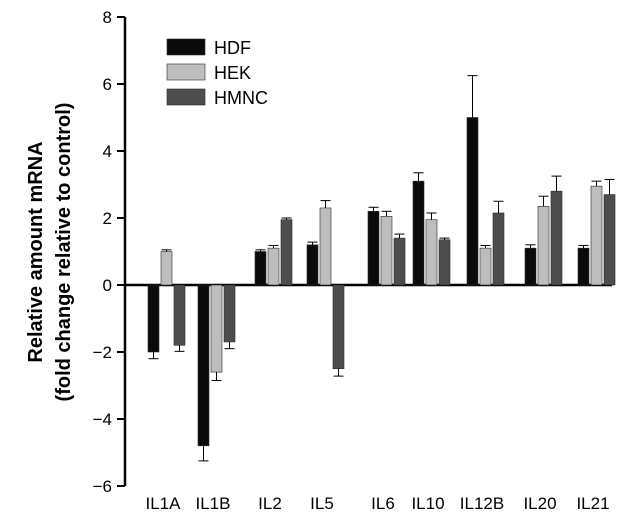 The width and height of the screenshot is (632, 521). What do you see at coordinates (399, 261) in the screenshot?
I see `bar-HMNC-IL6` at bounding box center [399, 261].